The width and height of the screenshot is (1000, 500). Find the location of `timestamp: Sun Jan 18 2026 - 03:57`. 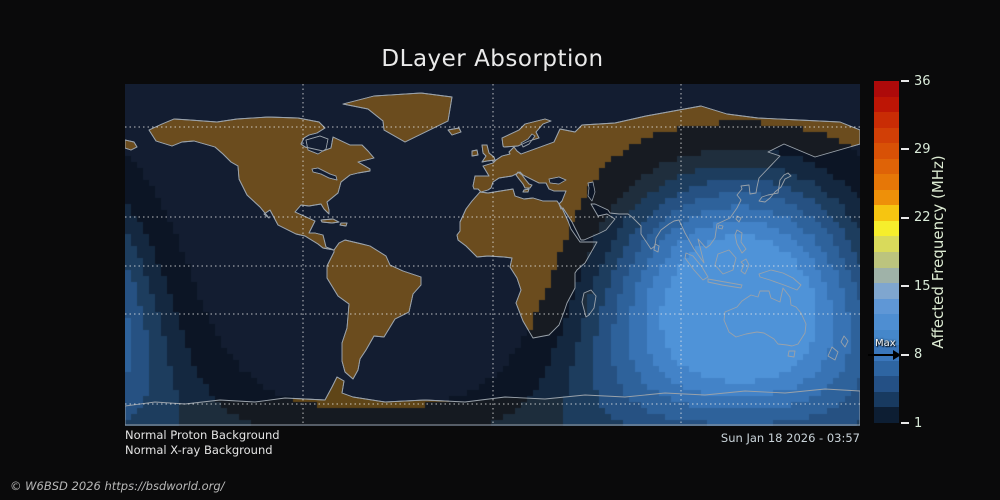

timestamp: Sun Jan 18 2026 - 03:57 is located at coordinates (790, 438).